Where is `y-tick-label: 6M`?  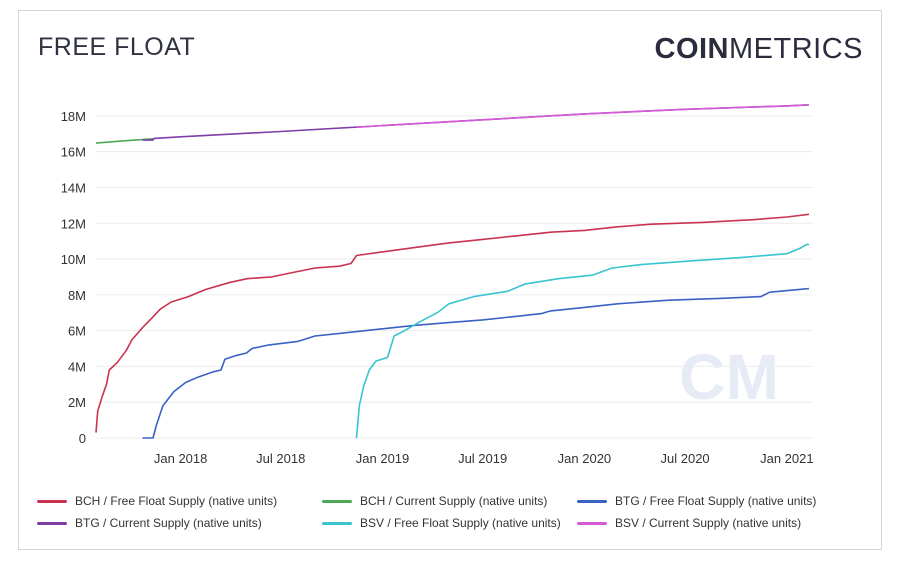 y-tick-label: 6M is located at coordinates (77, 331).